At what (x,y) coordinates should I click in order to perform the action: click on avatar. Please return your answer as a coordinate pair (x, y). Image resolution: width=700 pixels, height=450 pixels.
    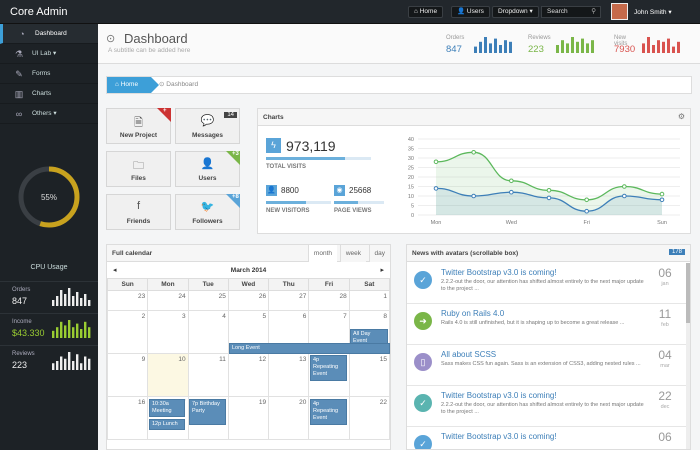
    Looking at the image, I should click on (619, 11).